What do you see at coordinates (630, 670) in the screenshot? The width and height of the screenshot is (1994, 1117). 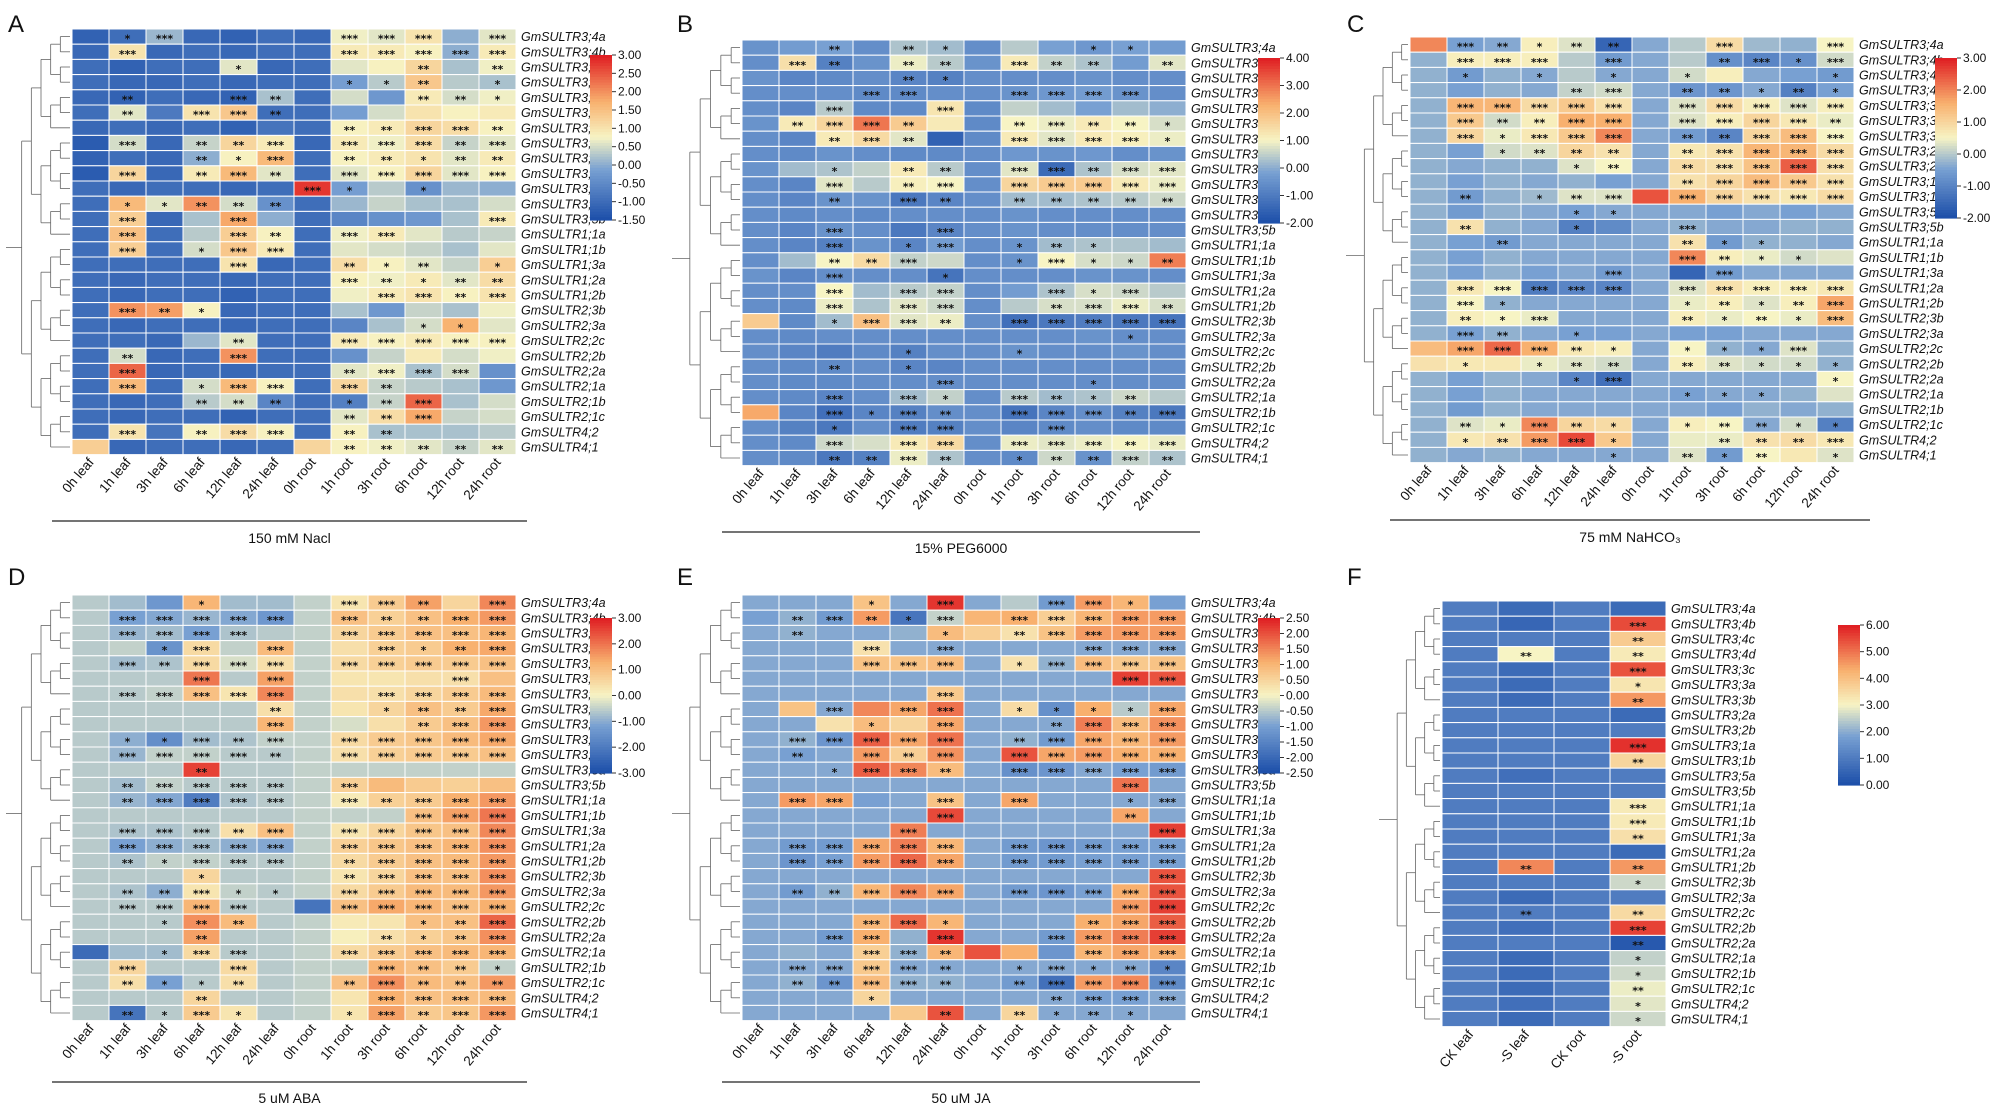 I see `color-bar-tick: 1.00` at bounding box center [630, 670].